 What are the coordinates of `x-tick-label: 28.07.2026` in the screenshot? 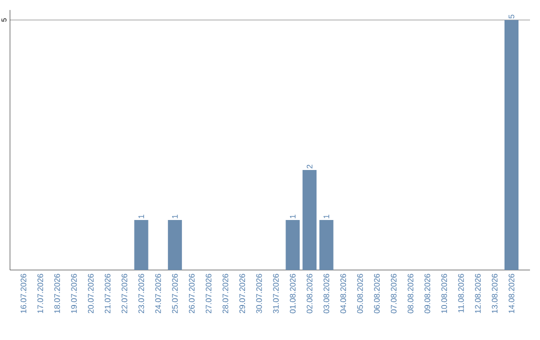 It's located at (225, 294).